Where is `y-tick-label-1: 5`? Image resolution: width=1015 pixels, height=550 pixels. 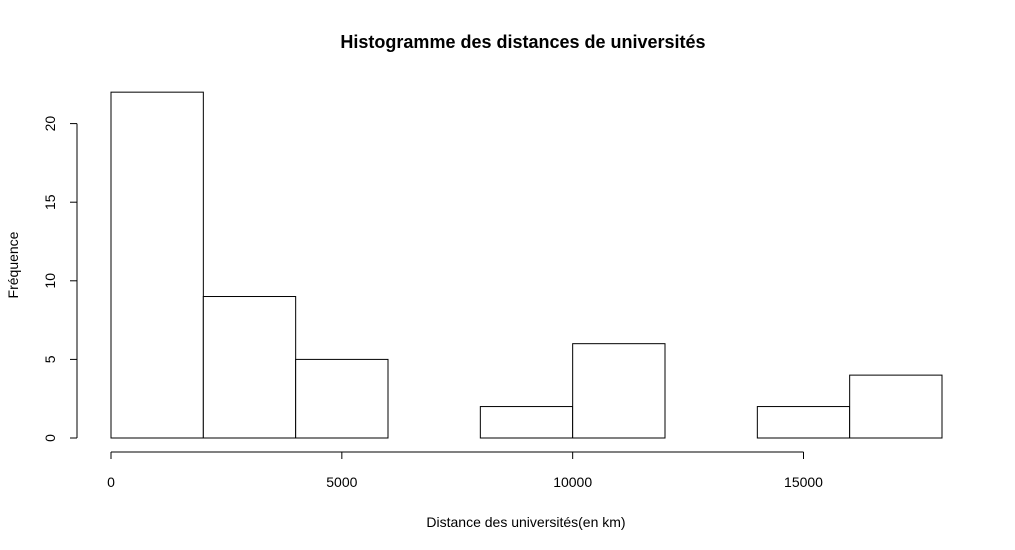
y-tick-label-1: 5 is located at coordinates (50, 359).